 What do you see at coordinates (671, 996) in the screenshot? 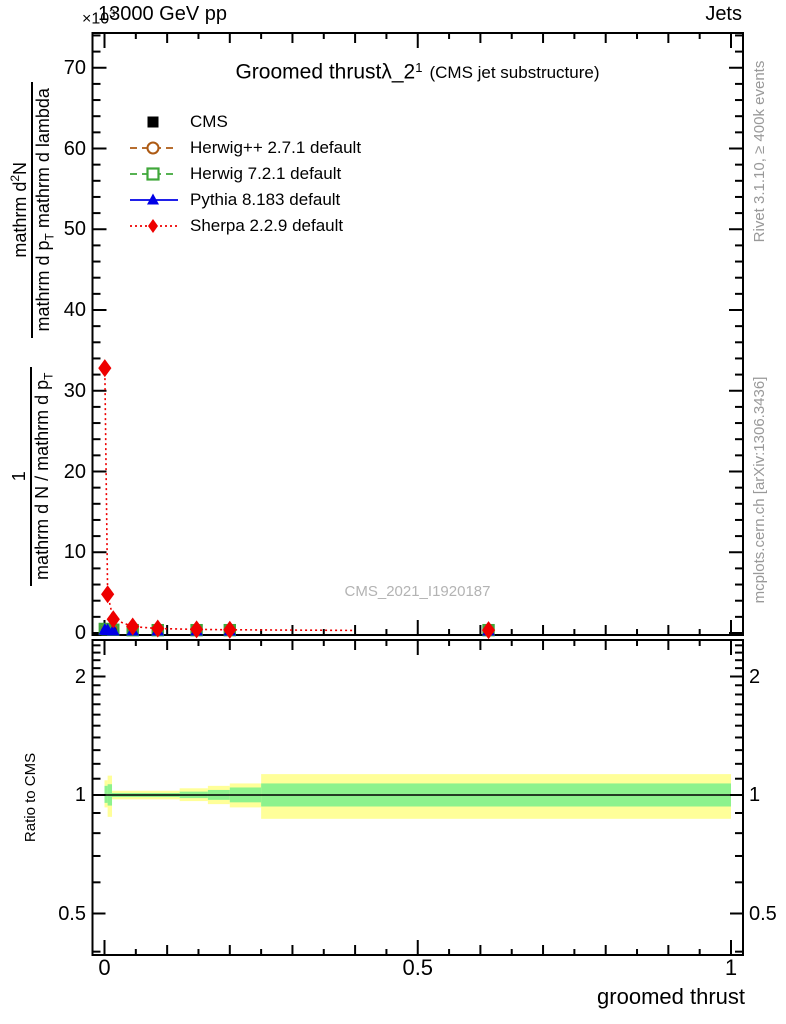
I see `x-axis-label: groomed thrust` at bounding box center [671, 996].